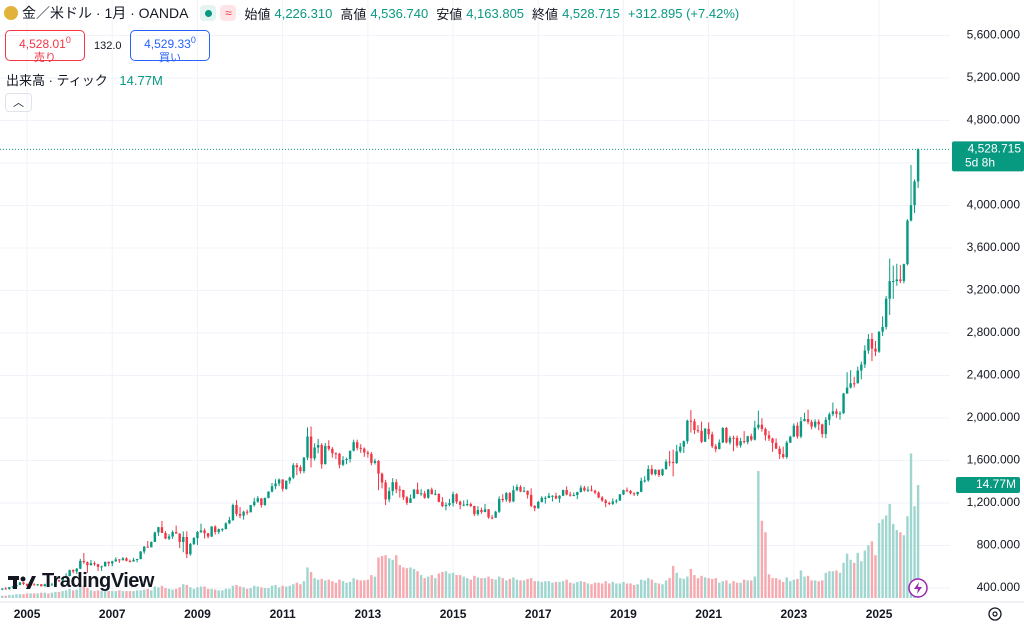 This screenshot has width=1024, height=630. What do you see at coordinates (208, 13) in the screenshot?
I see `market-status` at bounding box center [208, 13].